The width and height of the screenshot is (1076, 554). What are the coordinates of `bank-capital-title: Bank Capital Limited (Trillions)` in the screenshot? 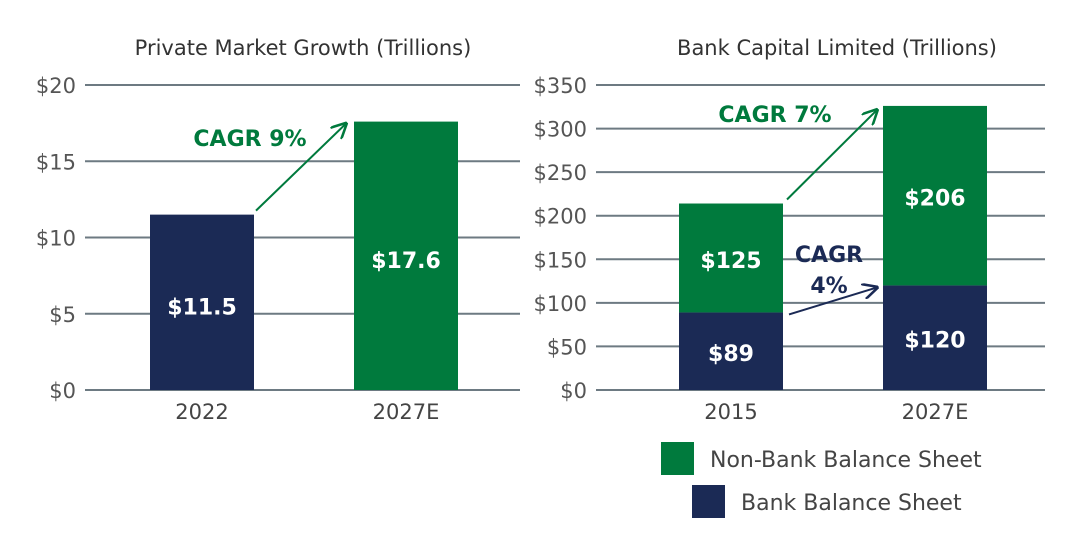 It's located at (837, 48).